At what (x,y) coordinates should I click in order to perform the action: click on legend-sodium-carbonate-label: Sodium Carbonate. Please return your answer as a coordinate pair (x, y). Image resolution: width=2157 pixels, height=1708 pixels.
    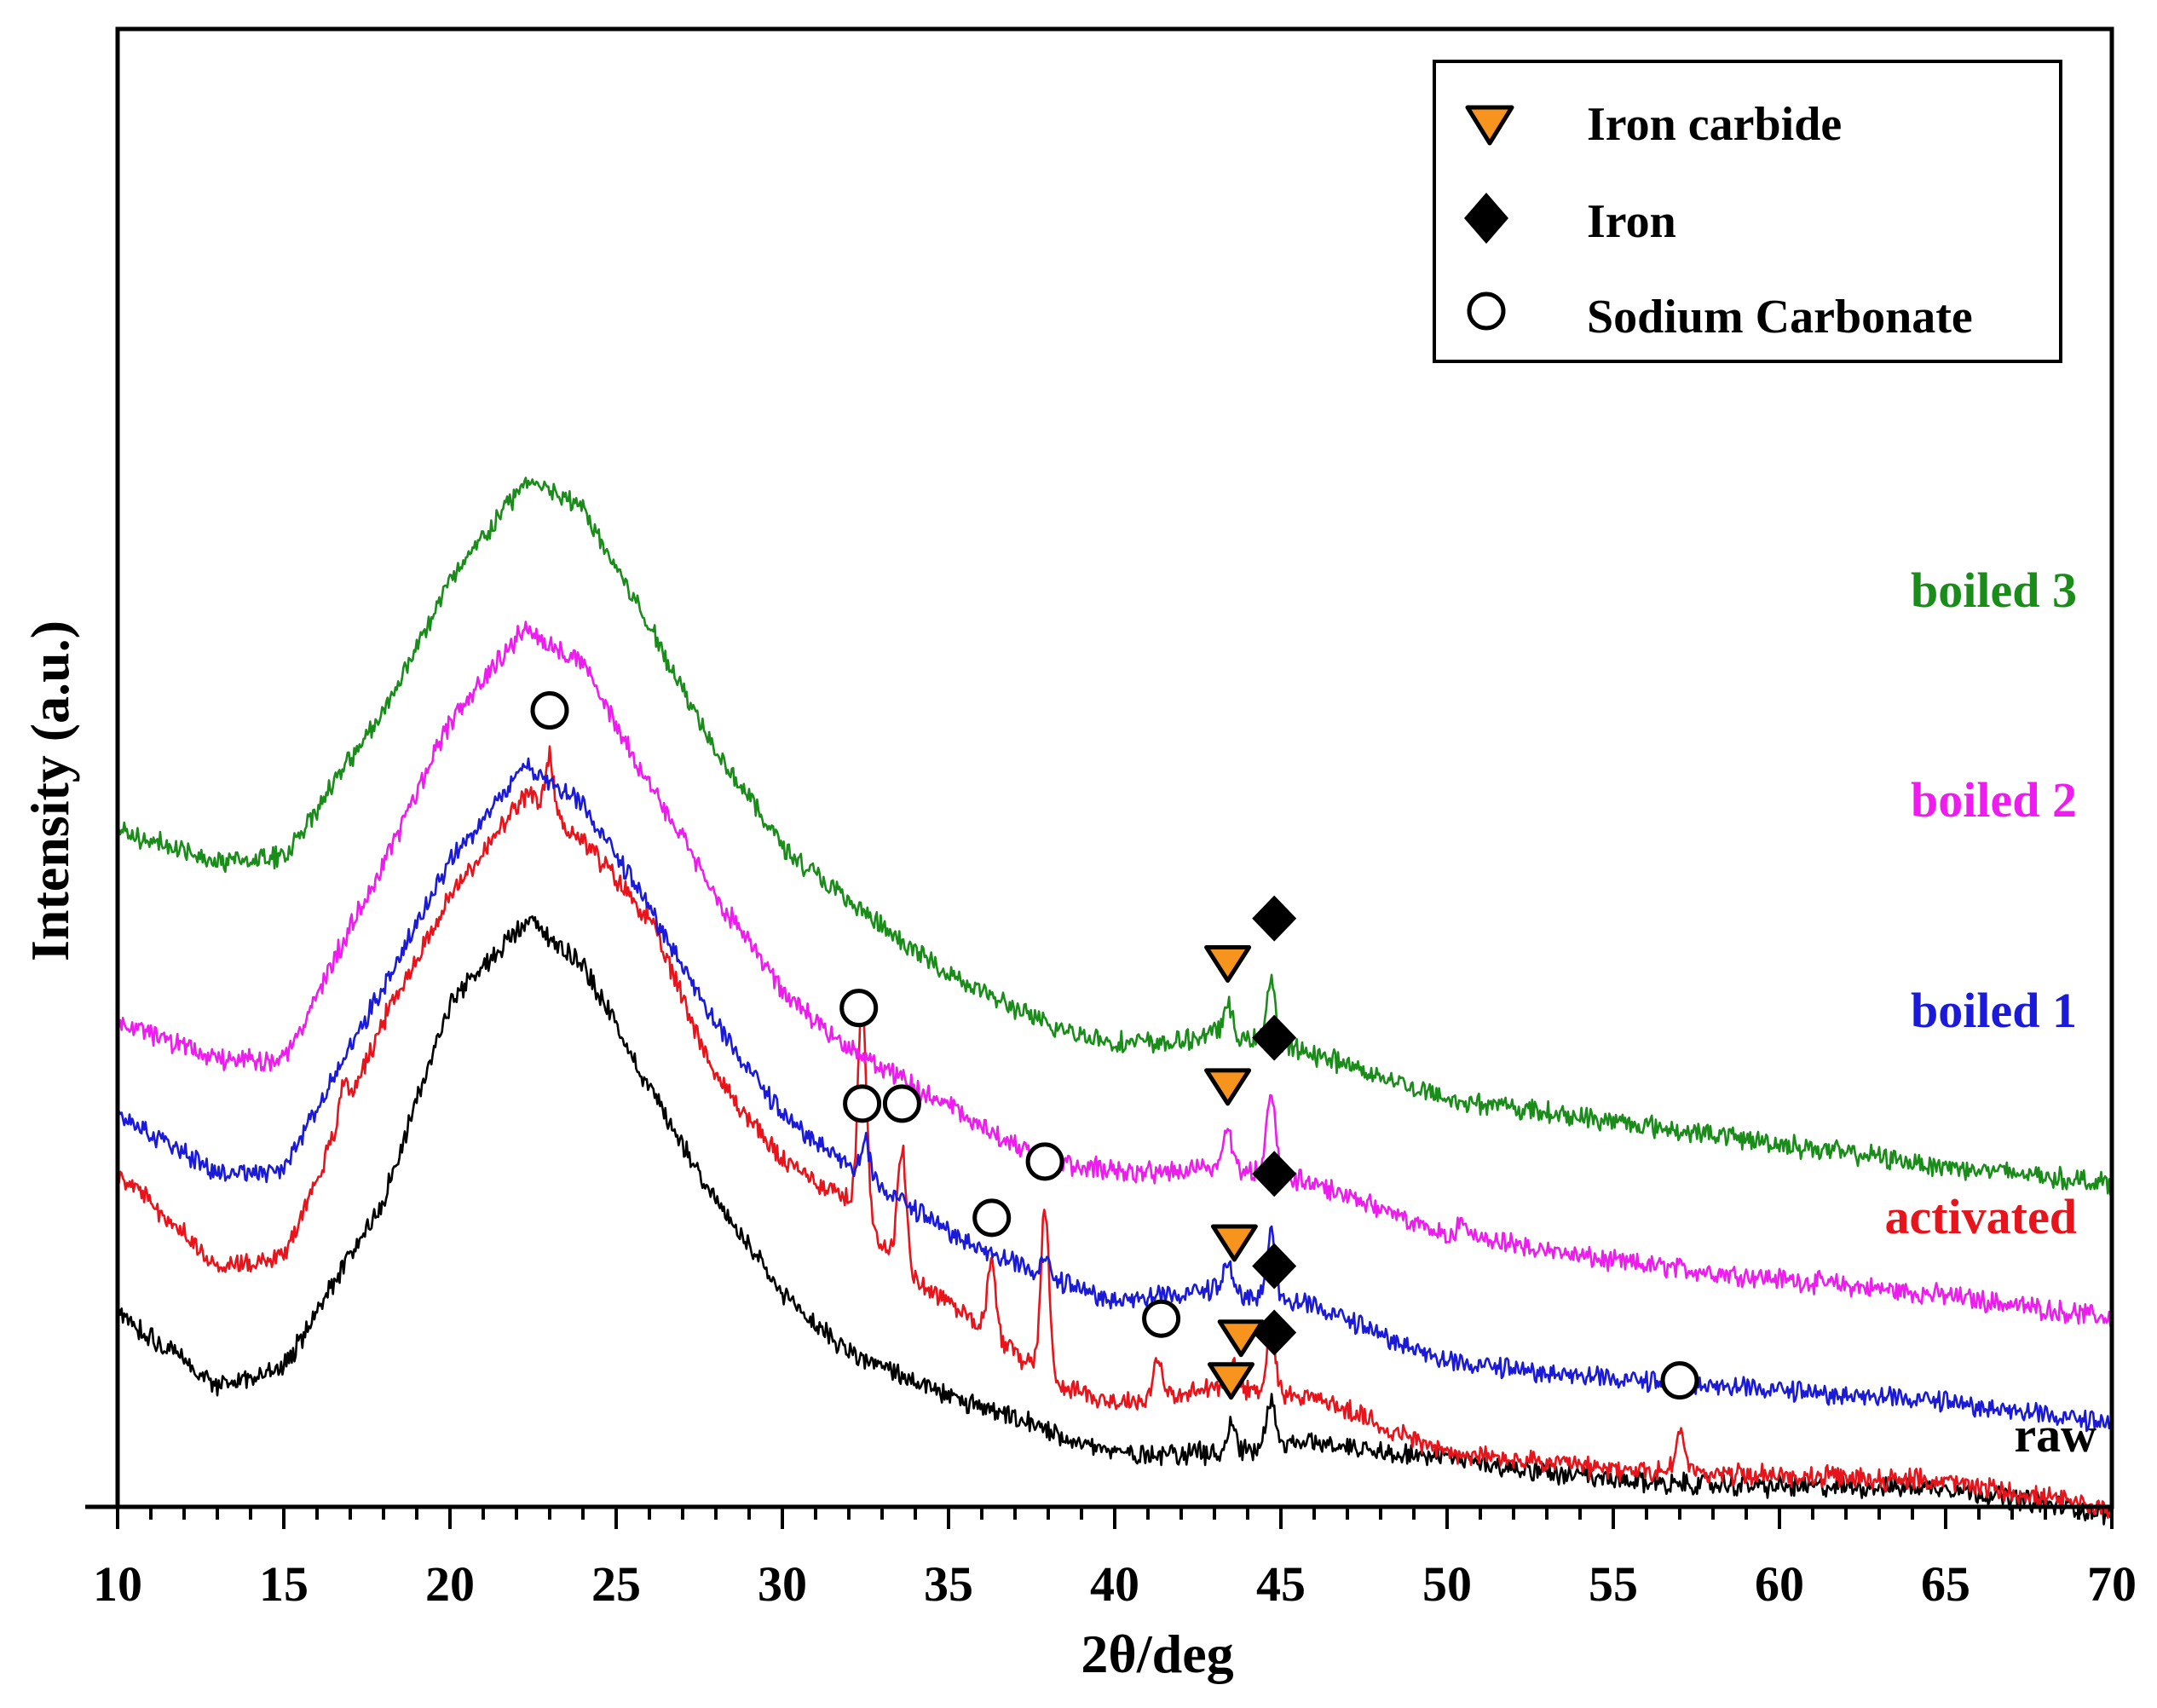
    Looking at the image, I should click on (1780, 317).